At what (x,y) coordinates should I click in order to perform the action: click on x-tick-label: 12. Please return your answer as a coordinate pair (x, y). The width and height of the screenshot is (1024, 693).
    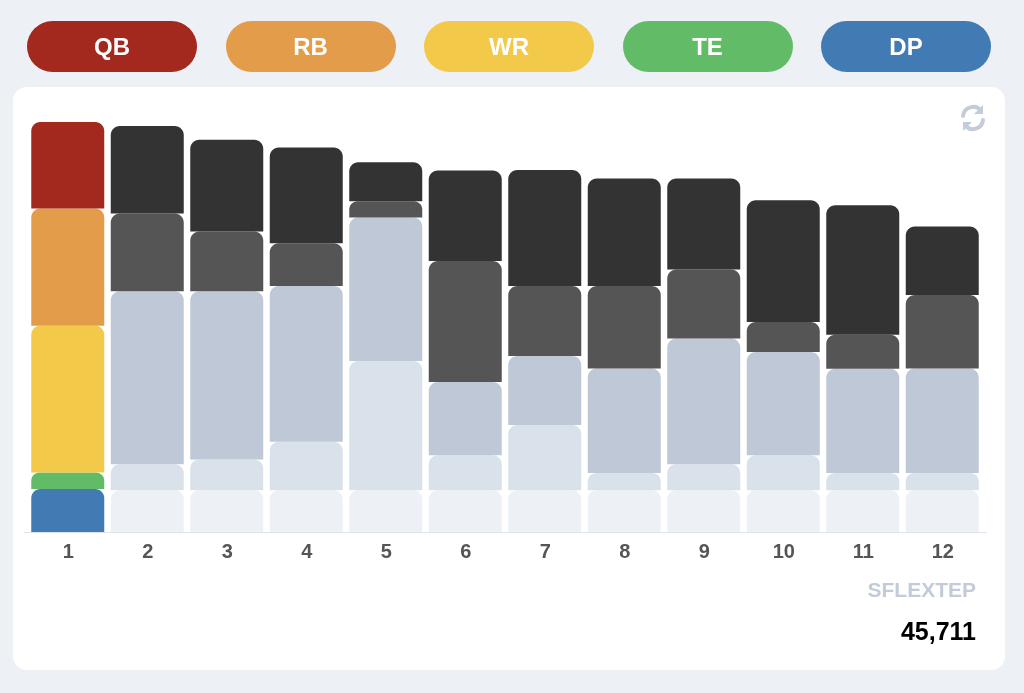
    Looking at the image, I should click on (942, 550).